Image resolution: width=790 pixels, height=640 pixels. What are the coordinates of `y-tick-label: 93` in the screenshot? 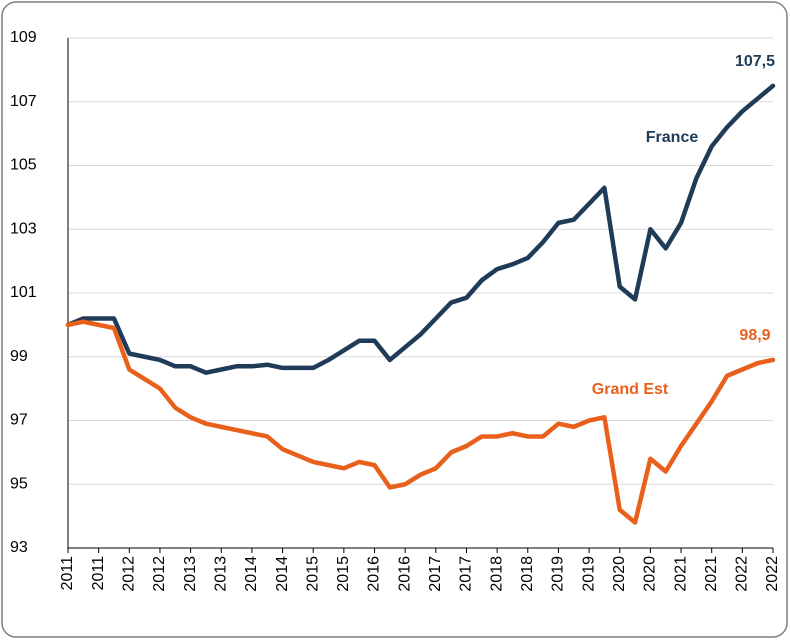 It's located at (19, 547).